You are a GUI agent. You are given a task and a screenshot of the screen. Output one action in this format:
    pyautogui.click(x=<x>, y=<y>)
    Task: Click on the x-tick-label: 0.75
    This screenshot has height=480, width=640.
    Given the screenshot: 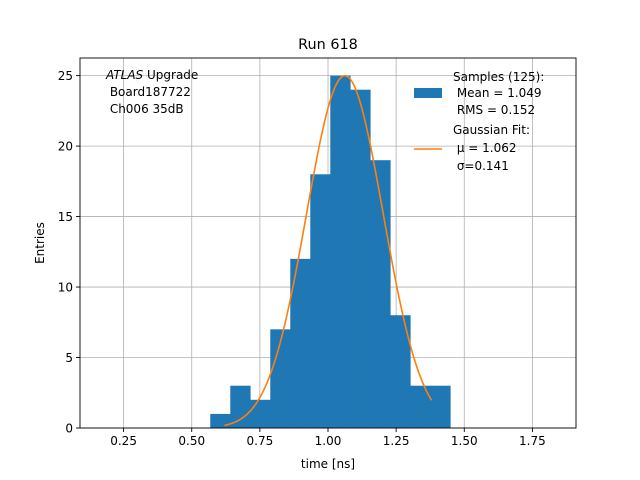 What is the action you would take?
    pyautogui.click(x=260, y=441)
    